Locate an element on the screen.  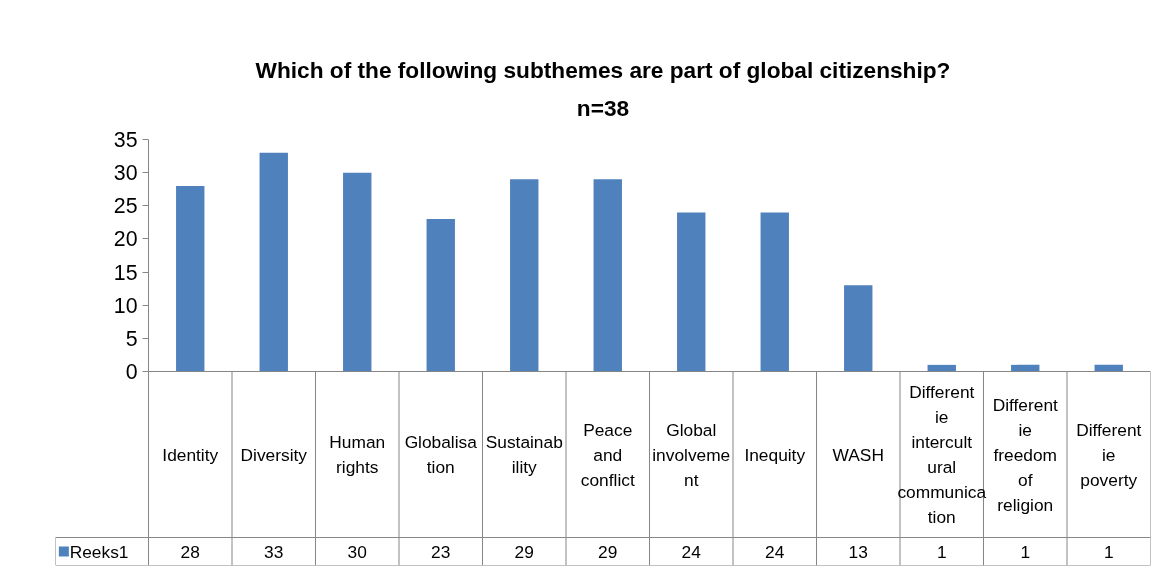
x-tick-label: Differentie poverty is located at coordinates (1109, 454).